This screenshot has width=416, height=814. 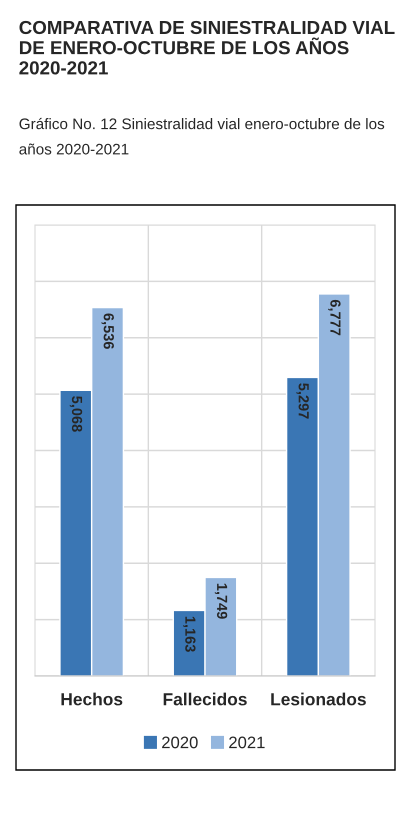 What do you see at coordinates (318, 699) in the screenshot?
I see `x-tick-label: Lesionados` at bounding box center [318, 699].